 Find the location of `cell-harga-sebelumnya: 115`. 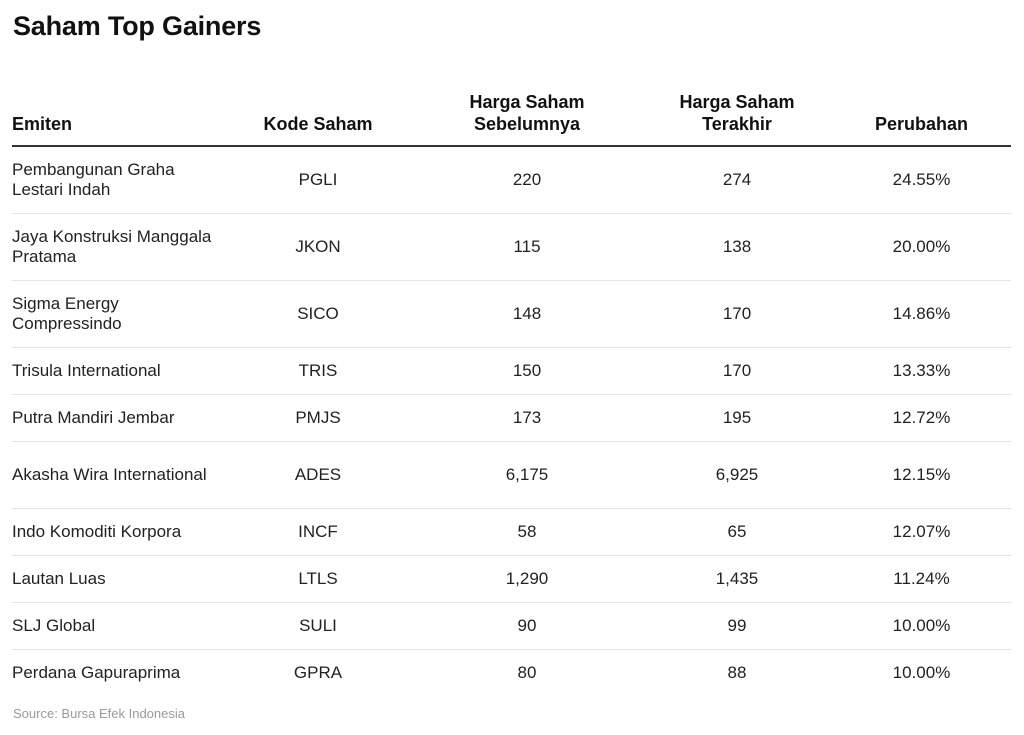

cell-harga-sebelumnya: 115 is located at coordinates (527, 247).